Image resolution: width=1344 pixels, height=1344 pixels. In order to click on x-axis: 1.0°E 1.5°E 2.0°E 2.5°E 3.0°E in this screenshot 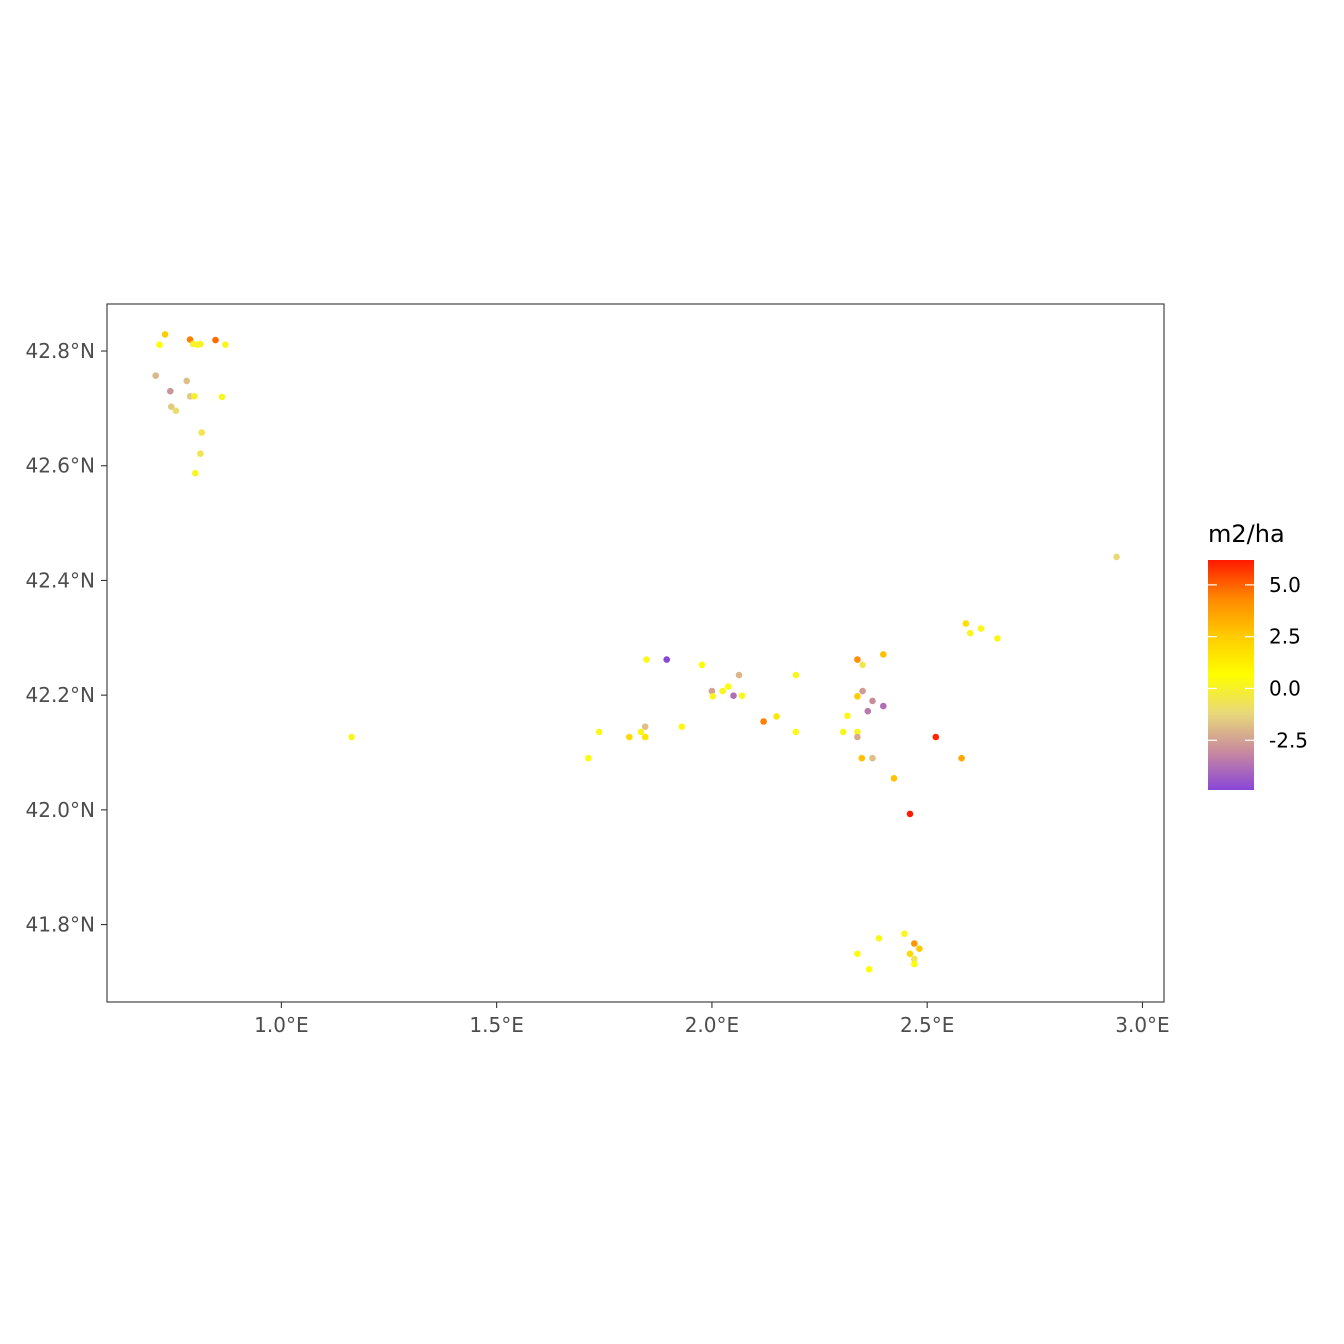, I will do `click(712, 1019)`.